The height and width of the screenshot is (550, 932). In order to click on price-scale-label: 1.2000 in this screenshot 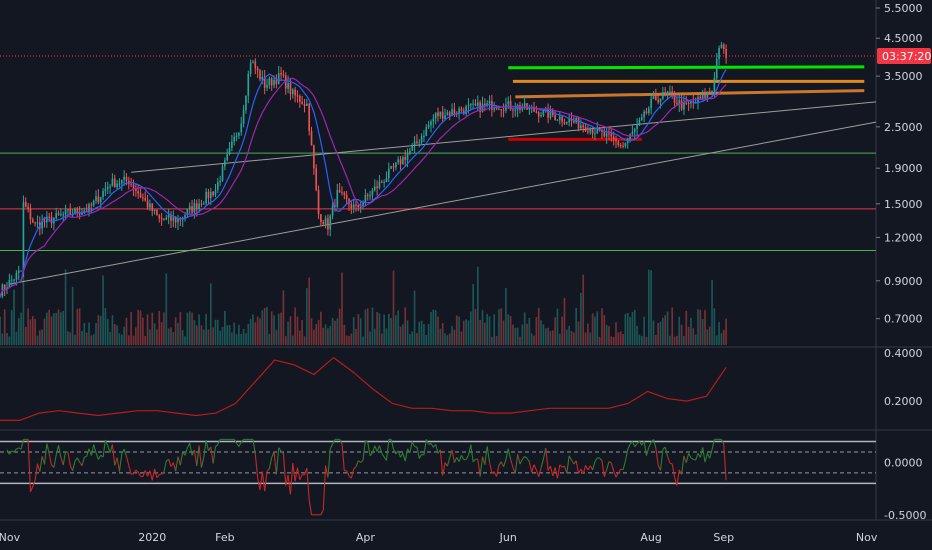, I will do `click(903, 237)`.